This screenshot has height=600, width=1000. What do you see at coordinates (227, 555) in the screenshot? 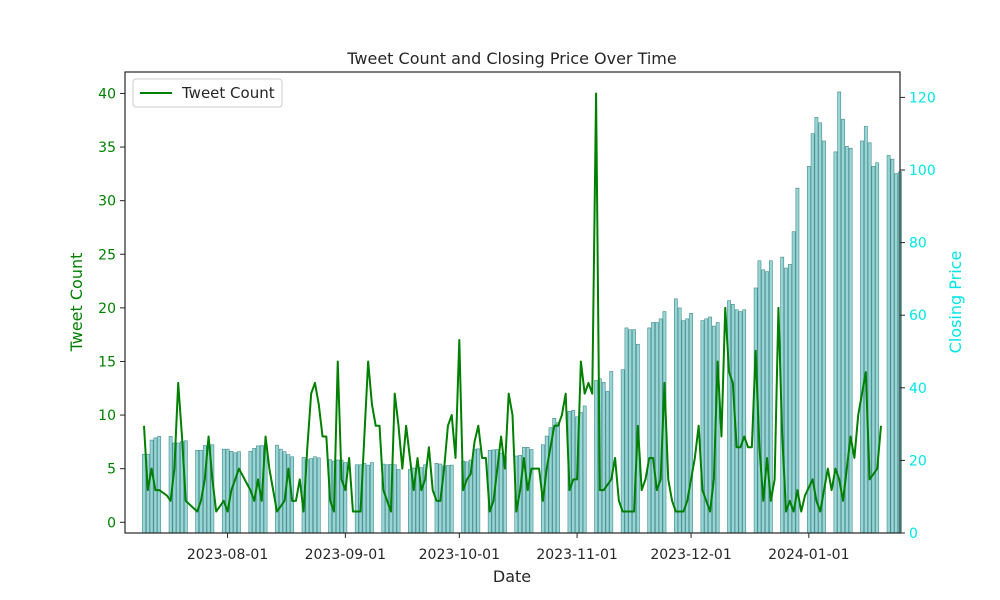
I see `x-tick-label: 2023-08-01` at bounding box center [227, 555].